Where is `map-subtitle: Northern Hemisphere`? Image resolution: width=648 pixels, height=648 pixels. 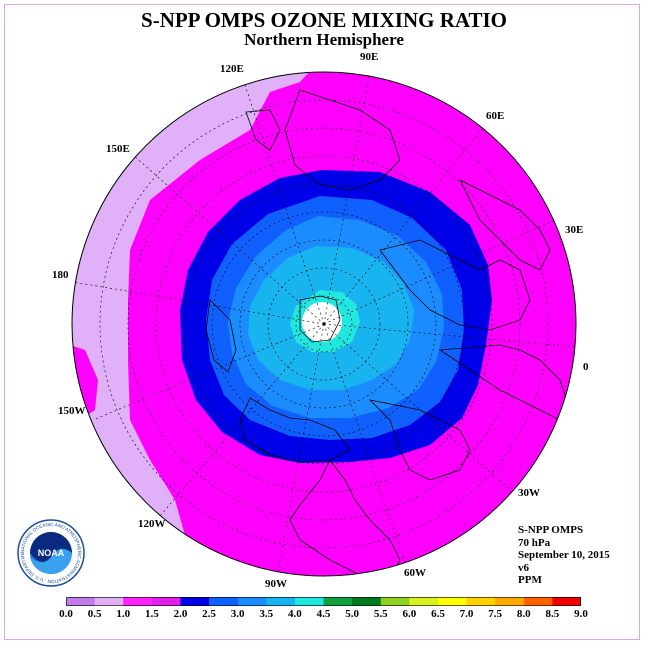
map-subtitle: Northern Hemisphere is located at coordinates (324, 39).